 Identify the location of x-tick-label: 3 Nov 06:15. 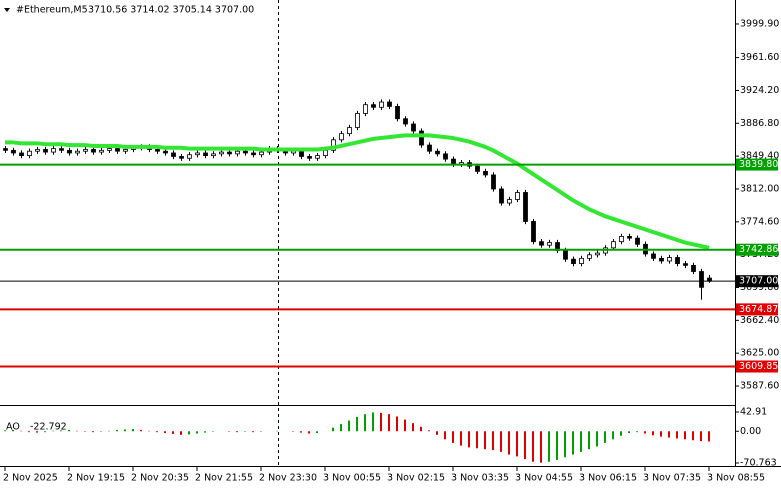
(608, 478).